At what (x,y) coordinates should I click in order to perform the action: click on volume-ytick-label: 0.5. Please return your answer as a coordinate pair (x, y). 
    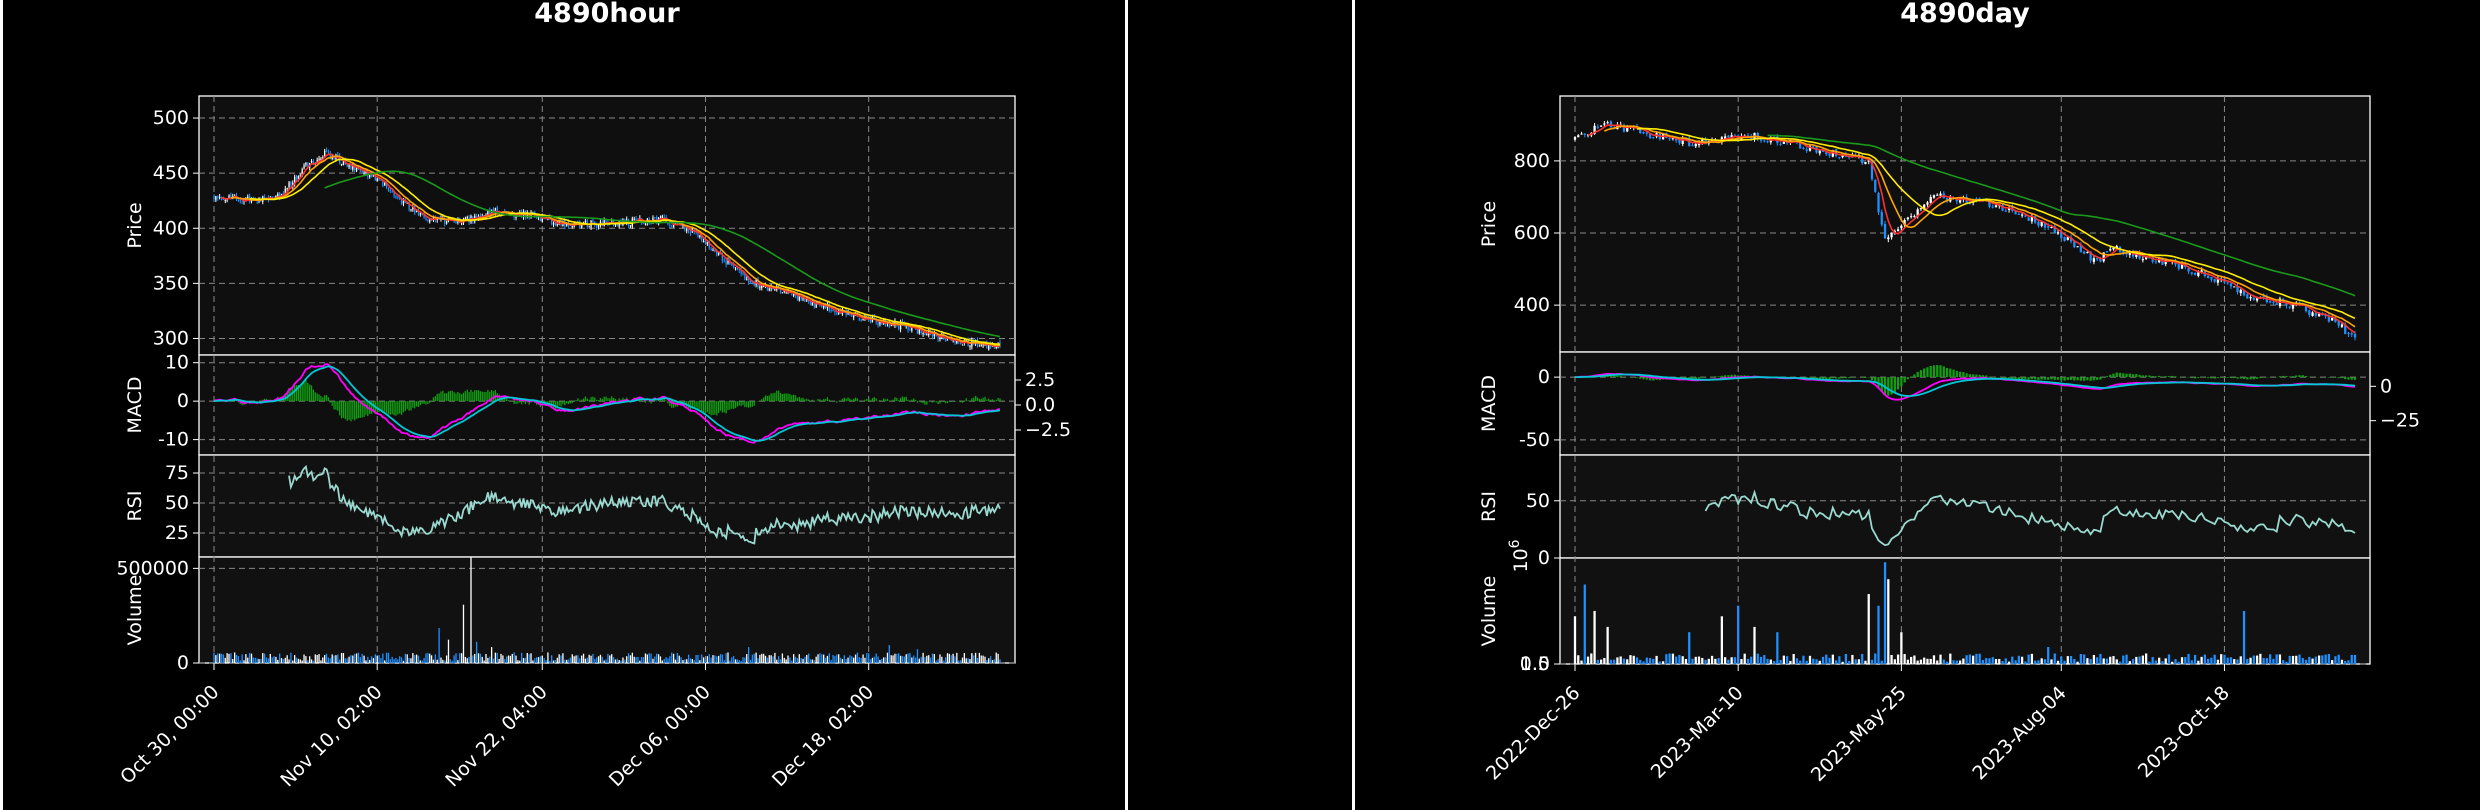
    Looking at the image, I should click on (1535, 664).